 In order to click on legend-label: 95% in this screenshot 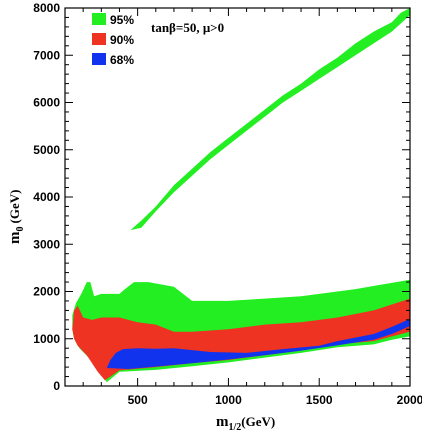, I will do `click(122, 20)`.